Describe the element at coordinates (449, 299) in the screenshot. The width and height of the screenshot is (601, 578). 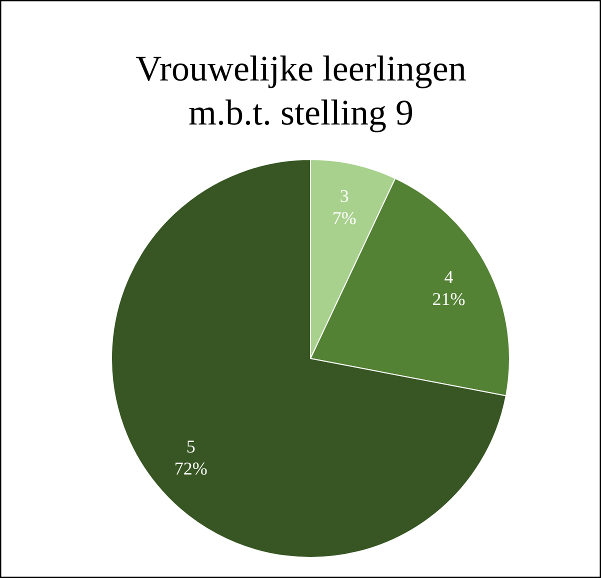
I see `data-label: 21%` at that location.